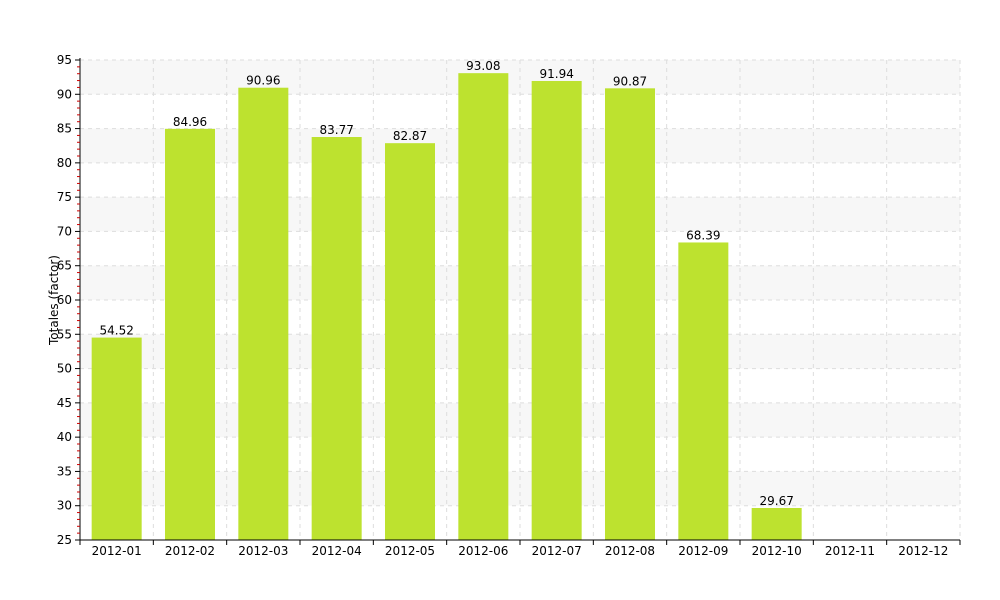  What do you see at coordinates (54, 300) in the screenshot?
I see `y-axis-title: Totales (factor)` at bounding box center [54, 300].